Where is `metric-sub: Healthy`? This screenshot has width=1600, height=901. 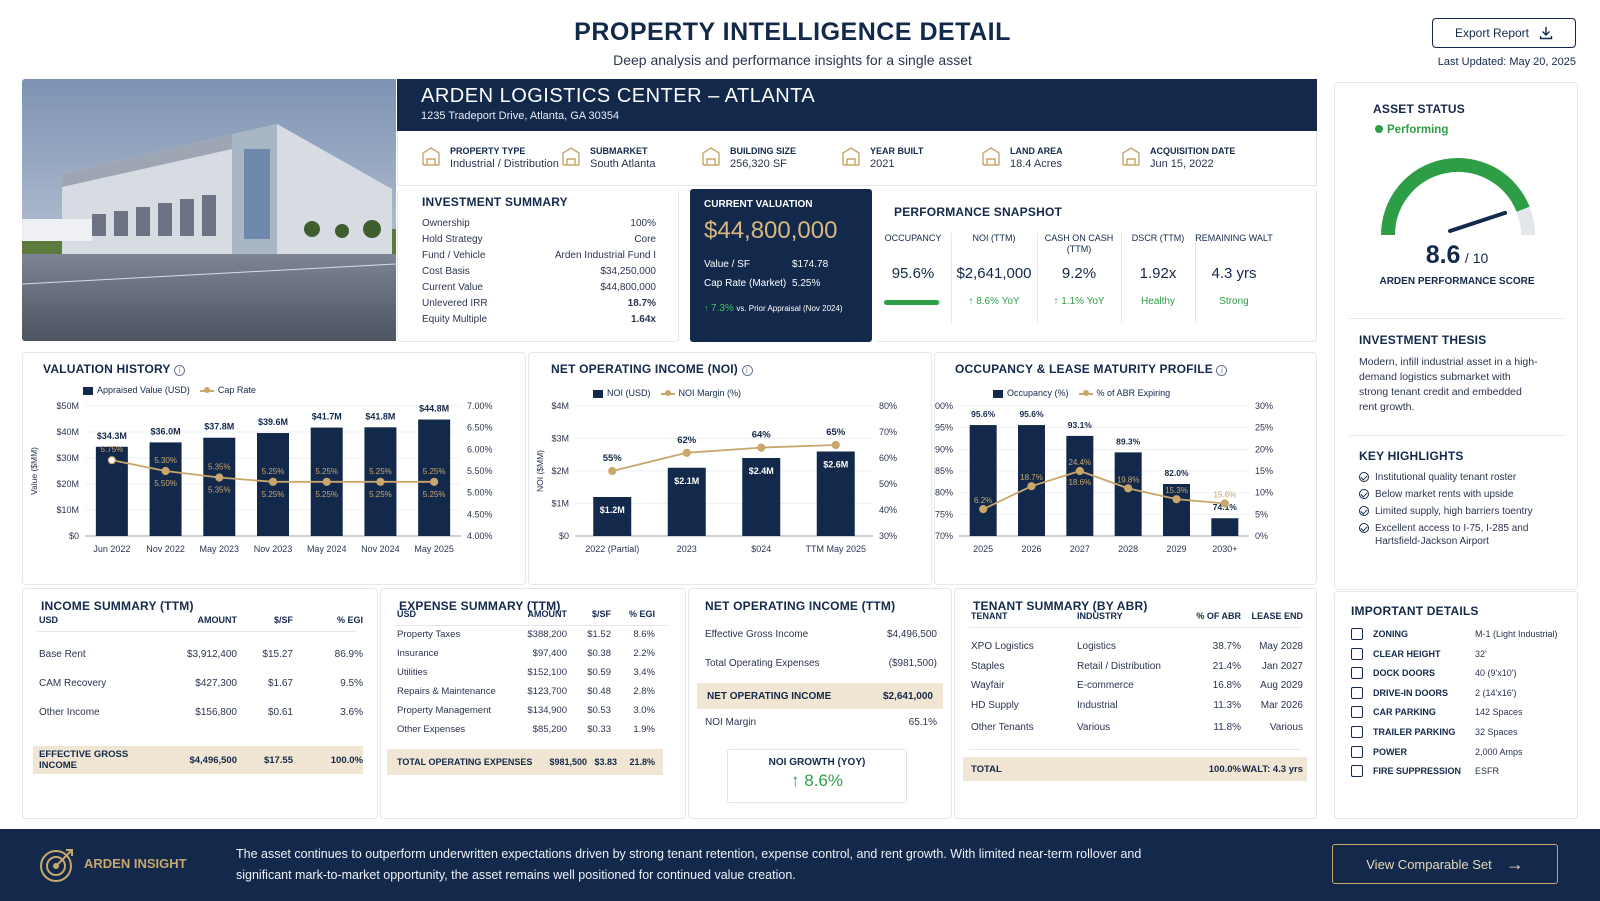
metric-sub: Healthy is located at coordinates (1158, 301).